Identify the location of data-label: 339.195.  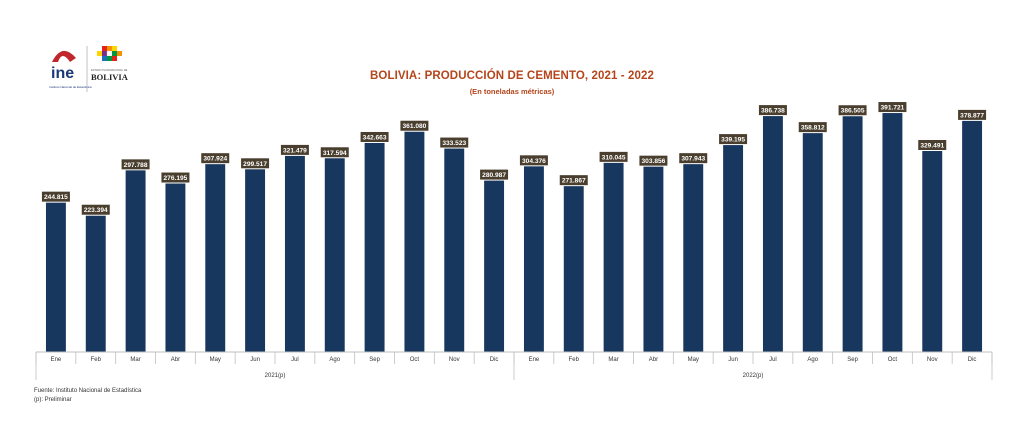
(733, 140).